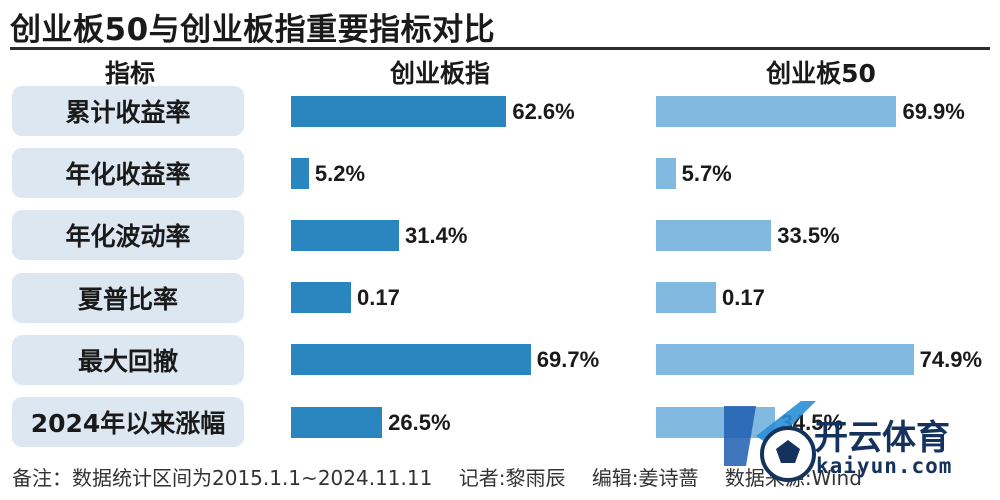  Describe the element at coordinates (128, 111) in the screenshot. I see `category-label: 累计收益率` at that location.